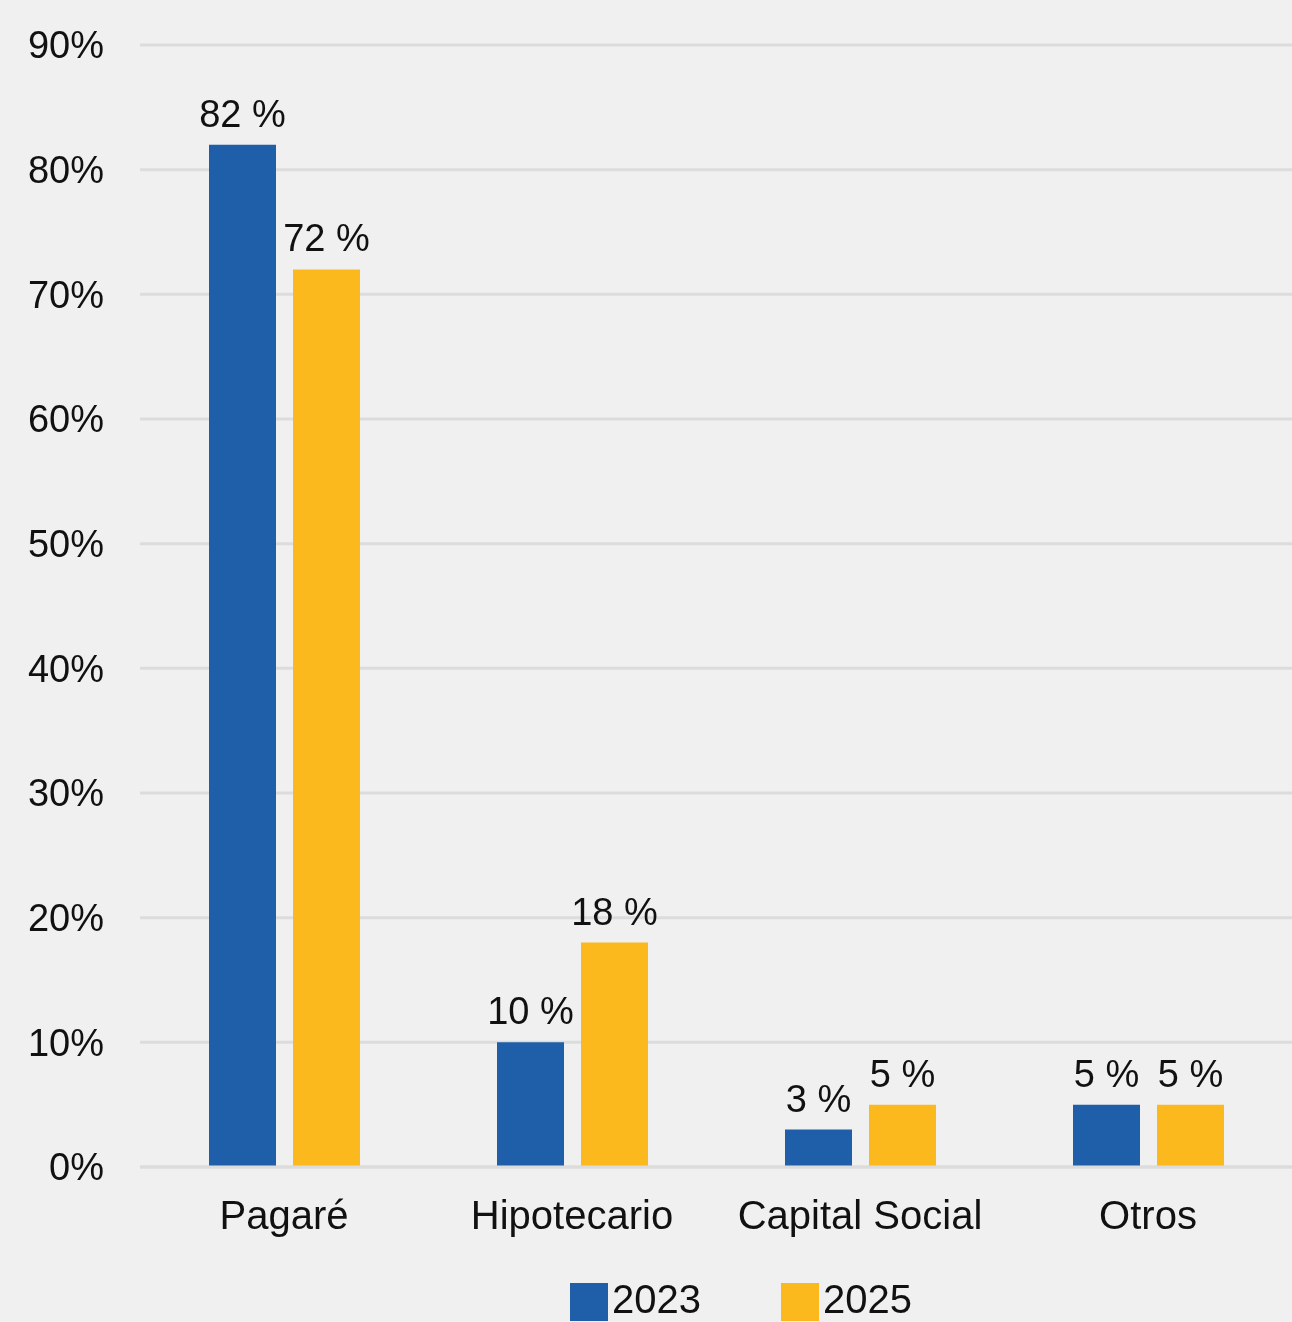 The width and height of the screenshot is (1292, 1322). What do you see at coordinates (326, 238) in the screenshot?
I see `data-label: 72 %` at bounding box center [326, 238].